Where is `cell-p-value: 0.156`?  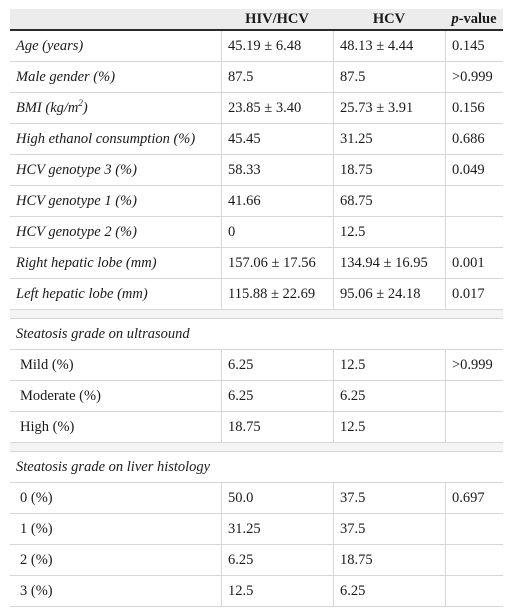 cell-p-value: 0.156 is located at coordinates (474, 108).